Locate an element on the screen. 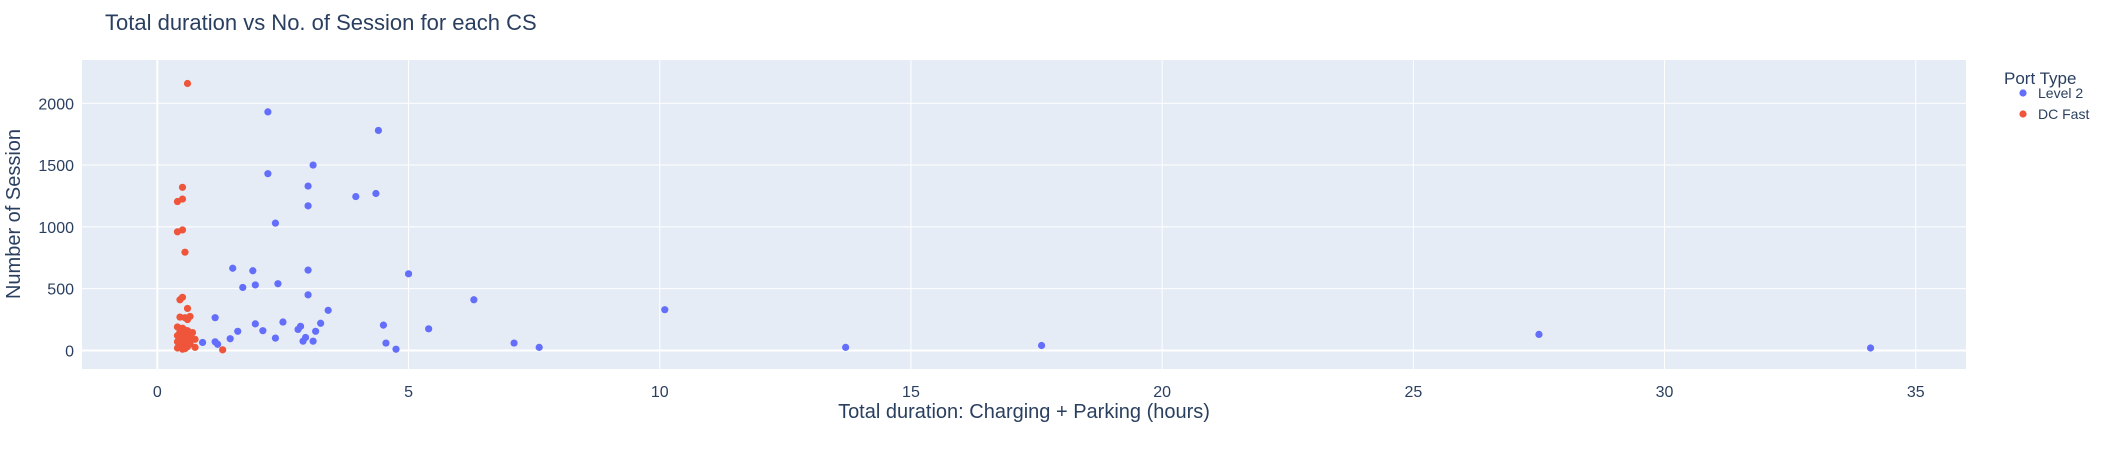  x-tick-label: 30 is located at coordinates (1665, 392).